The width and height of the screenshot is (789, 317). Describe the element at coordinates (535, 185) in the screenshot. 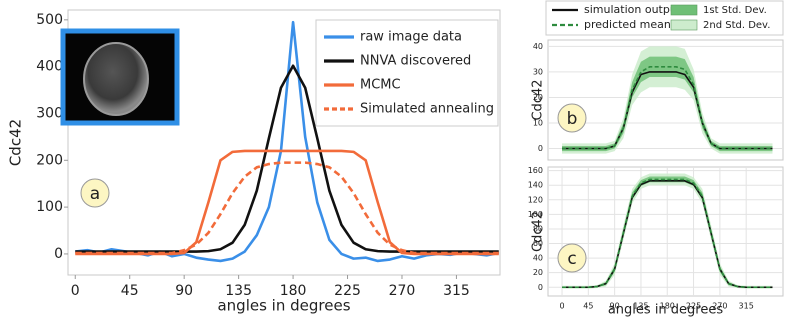

I see `y-tick-label: 140` at that location.